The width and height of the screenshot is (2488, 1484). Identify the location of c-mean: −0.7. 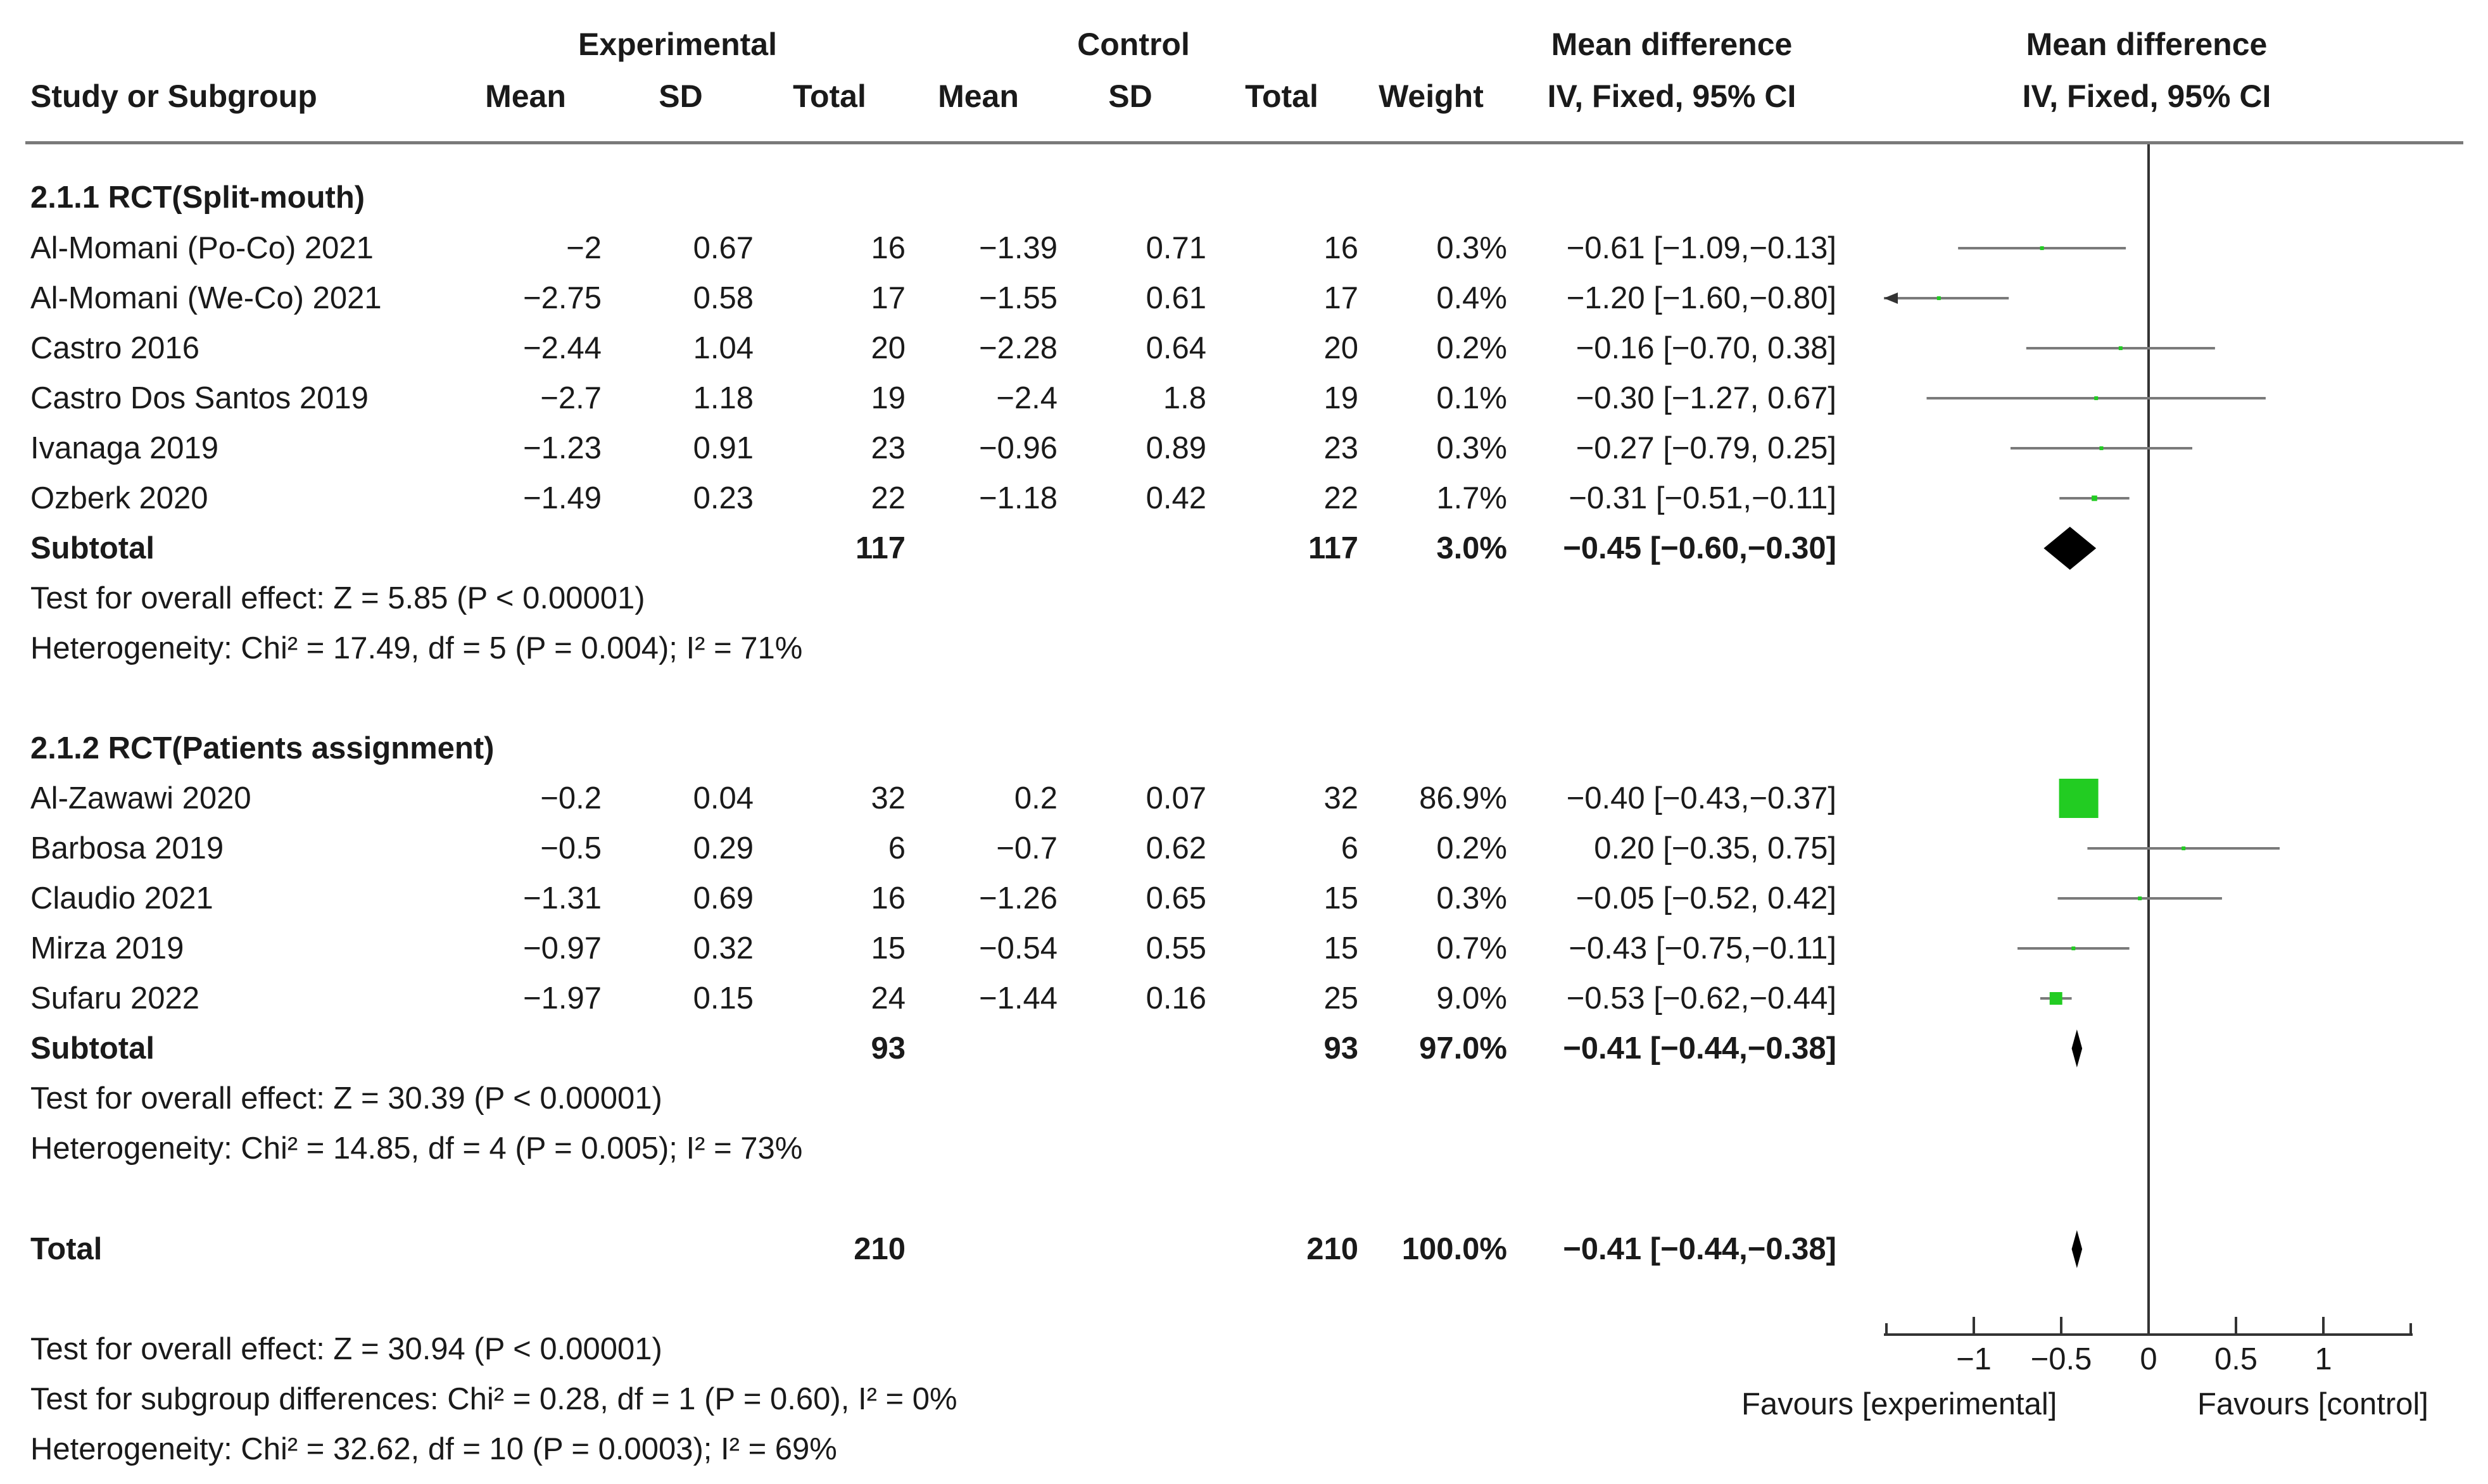
(1027, 848).